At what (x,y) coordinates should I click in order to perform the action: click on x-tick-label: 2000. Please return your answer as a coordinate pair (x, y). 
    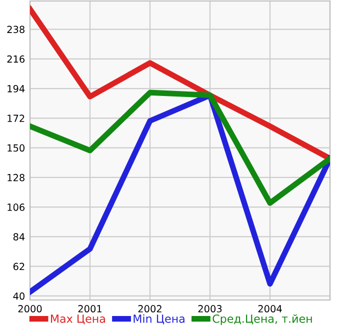
    Looking at the image, I should click on (30, 308).